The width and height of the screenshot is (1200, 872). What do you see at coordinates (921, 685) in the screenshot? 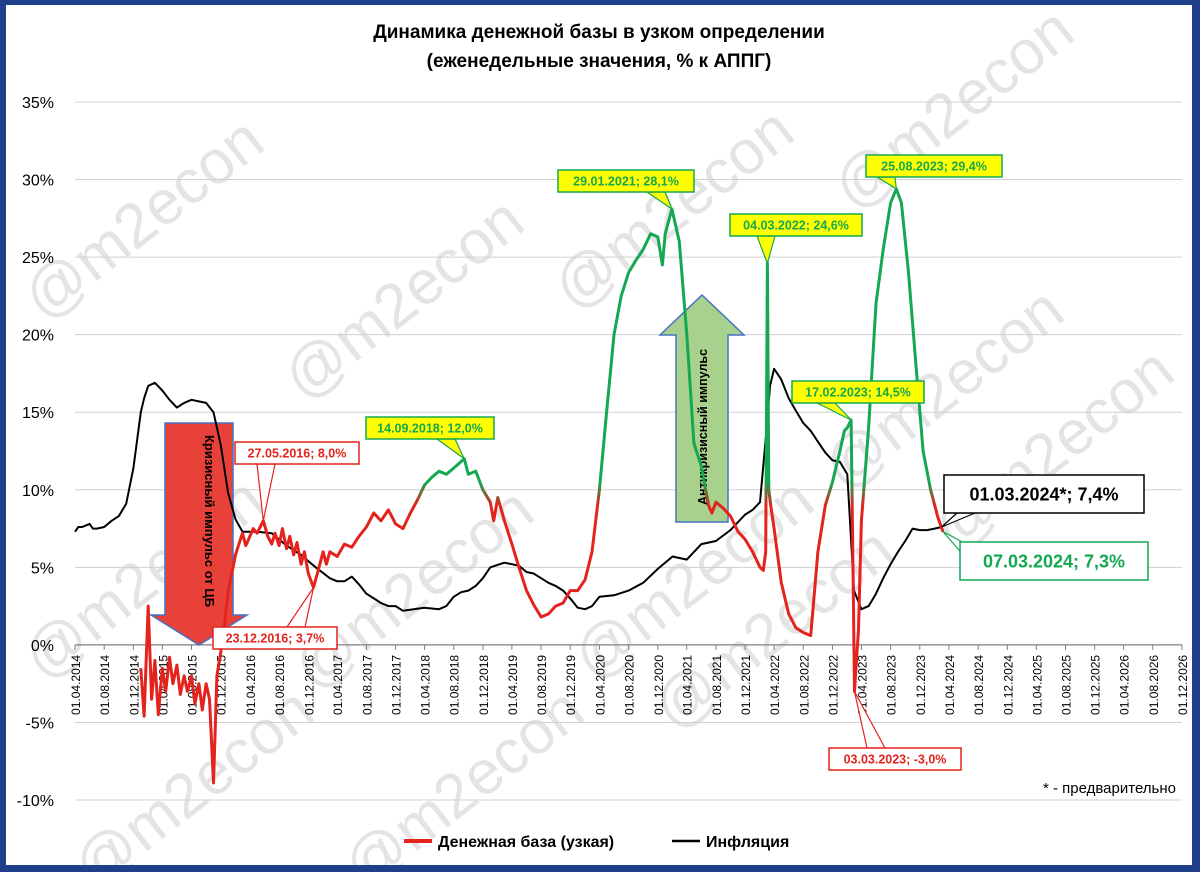
I see `x-tick-label: 01.12.2023` at bounding box center [921, 685].